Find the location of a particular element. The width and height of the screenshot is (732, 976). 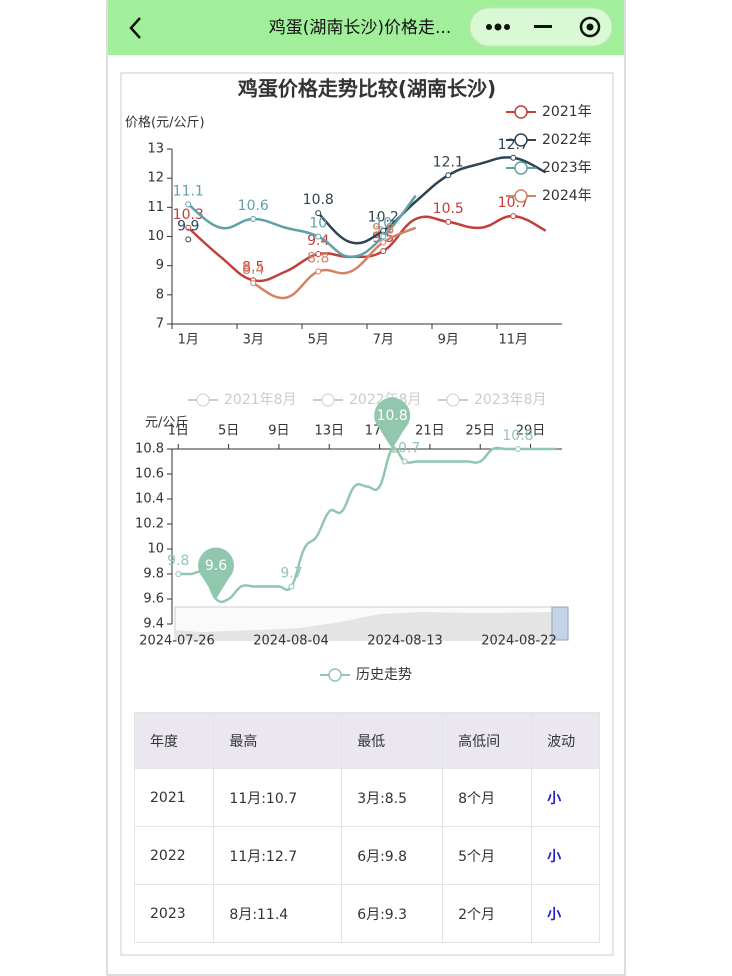

value-label: 8.8 is located at coordinates (318, 259).